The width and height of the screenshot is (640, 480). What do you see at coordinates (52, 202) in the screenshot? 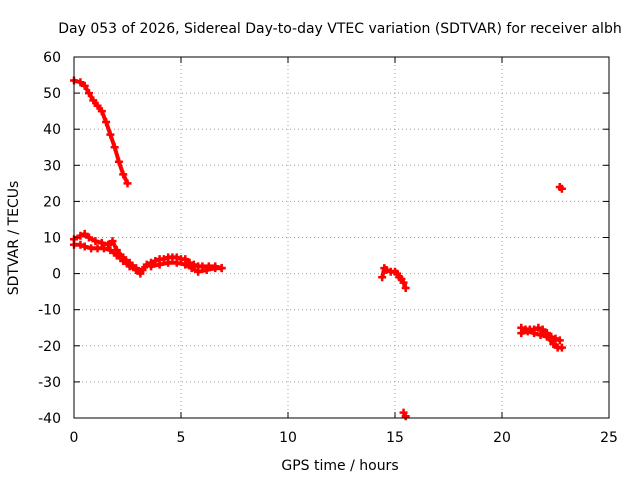
I see `y-tick-label: 20` at bounding box center [52, 202].